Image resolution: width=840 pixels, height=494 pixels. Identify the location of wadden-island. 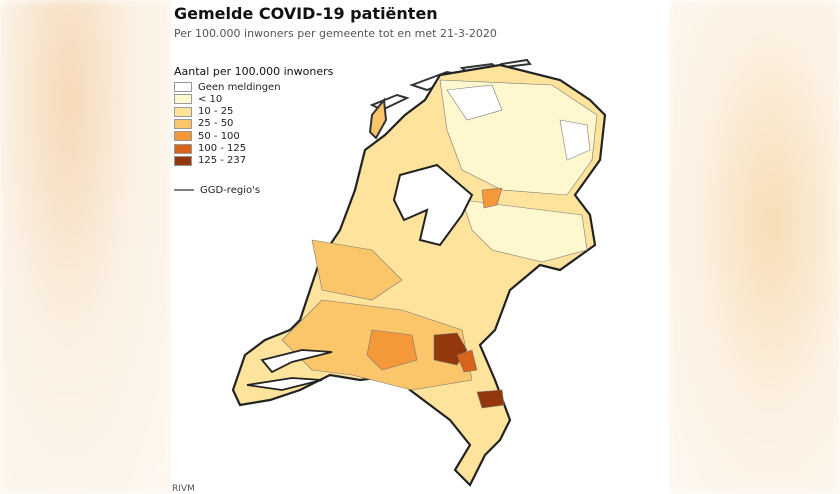
(378, 118).